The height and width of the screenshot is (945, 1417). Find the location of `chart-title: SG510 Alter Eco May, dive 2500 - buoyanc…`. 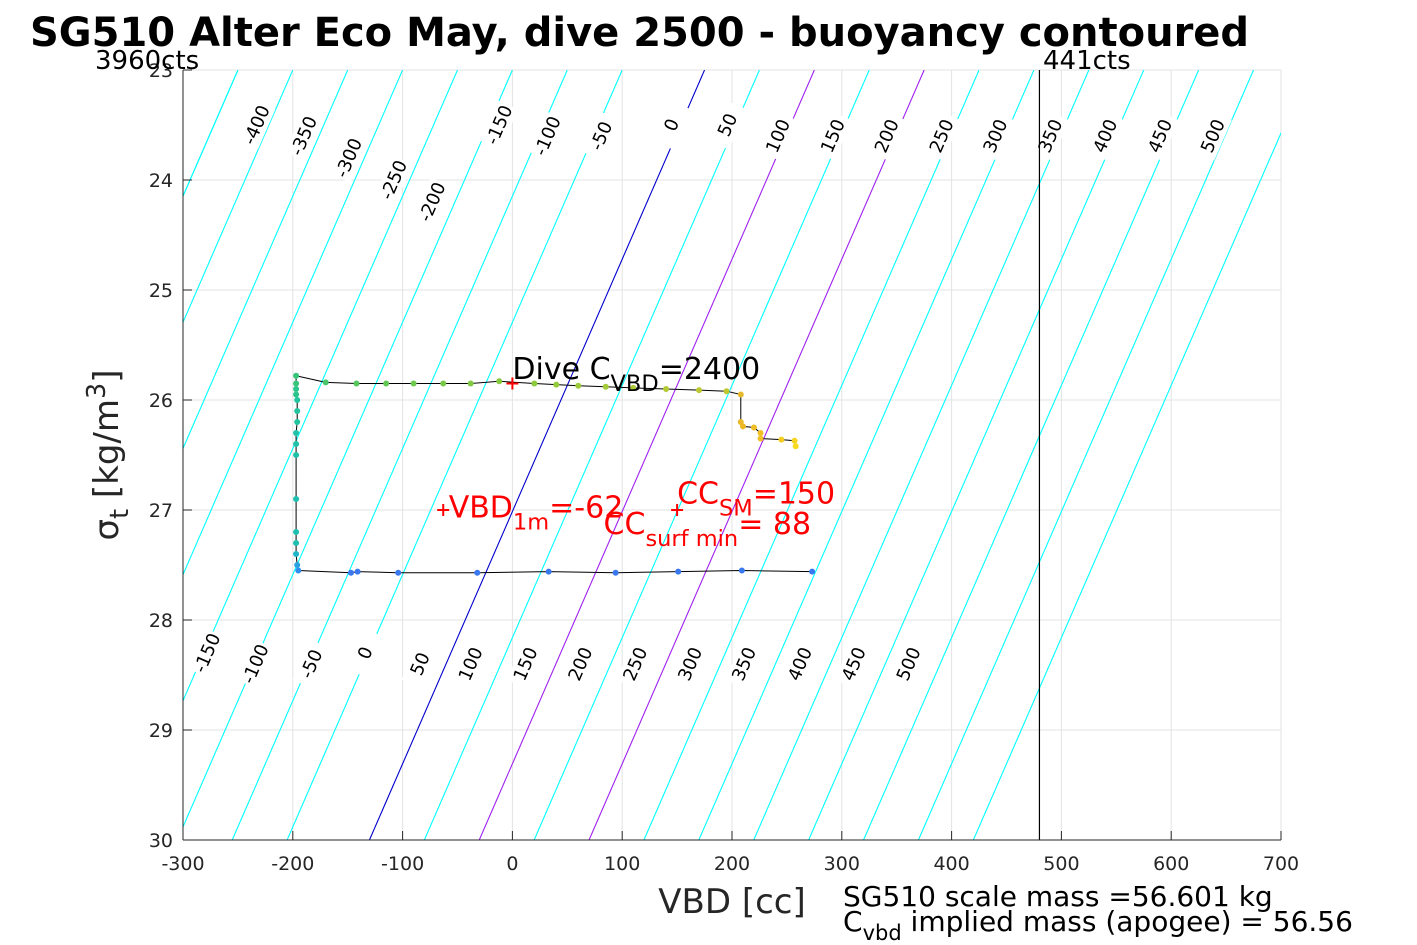

chart-title: SG510 Alter Eco May, dive 2500 - buoyanc… is located at coordinates (639, 33).